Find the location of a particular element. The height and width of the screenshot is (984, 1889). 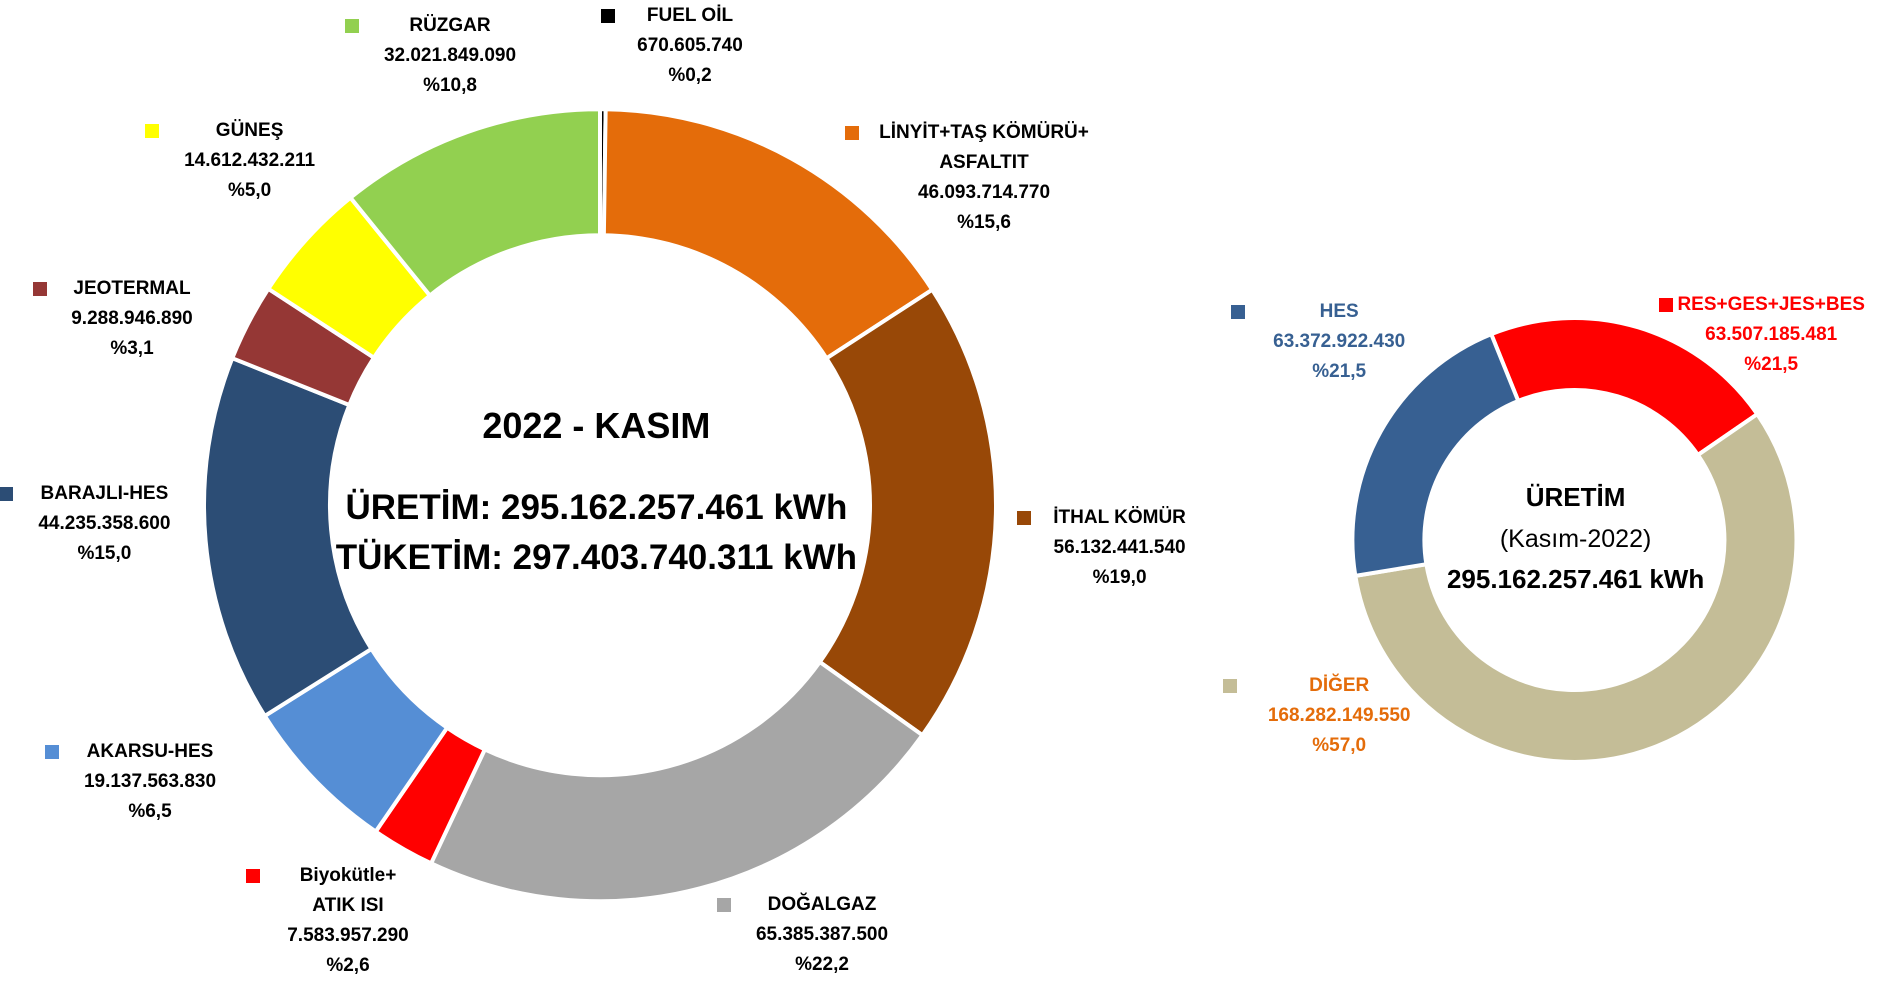

slice-label: İTHAL KÖMÜR 56.132.441.540 %19,0 is located at coordinates (1120, 548).